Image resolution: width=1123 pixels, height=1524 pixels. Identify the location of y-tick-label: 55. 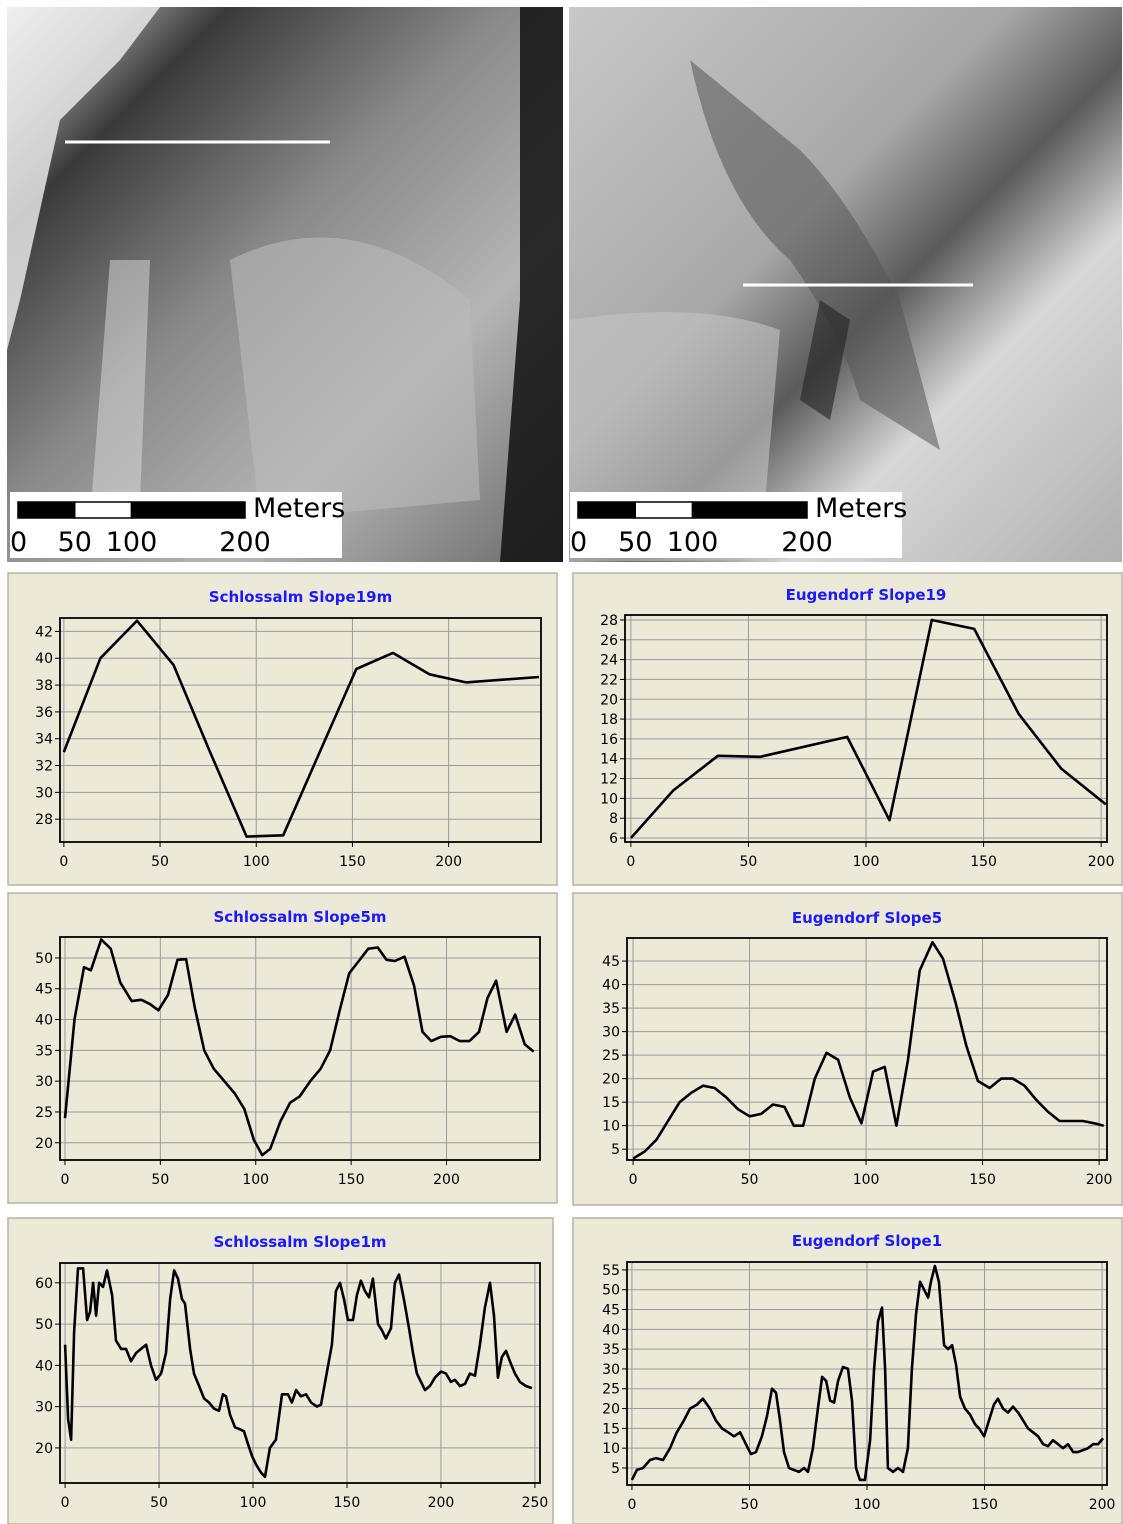
(611, 1271).